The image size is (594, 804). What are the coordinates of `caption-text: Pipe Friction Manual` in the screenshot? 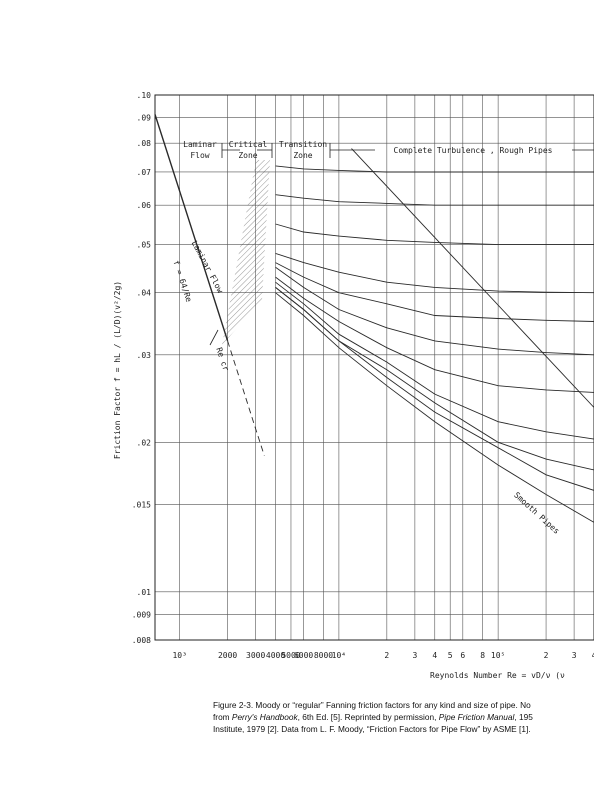 It's located at (477, 717).